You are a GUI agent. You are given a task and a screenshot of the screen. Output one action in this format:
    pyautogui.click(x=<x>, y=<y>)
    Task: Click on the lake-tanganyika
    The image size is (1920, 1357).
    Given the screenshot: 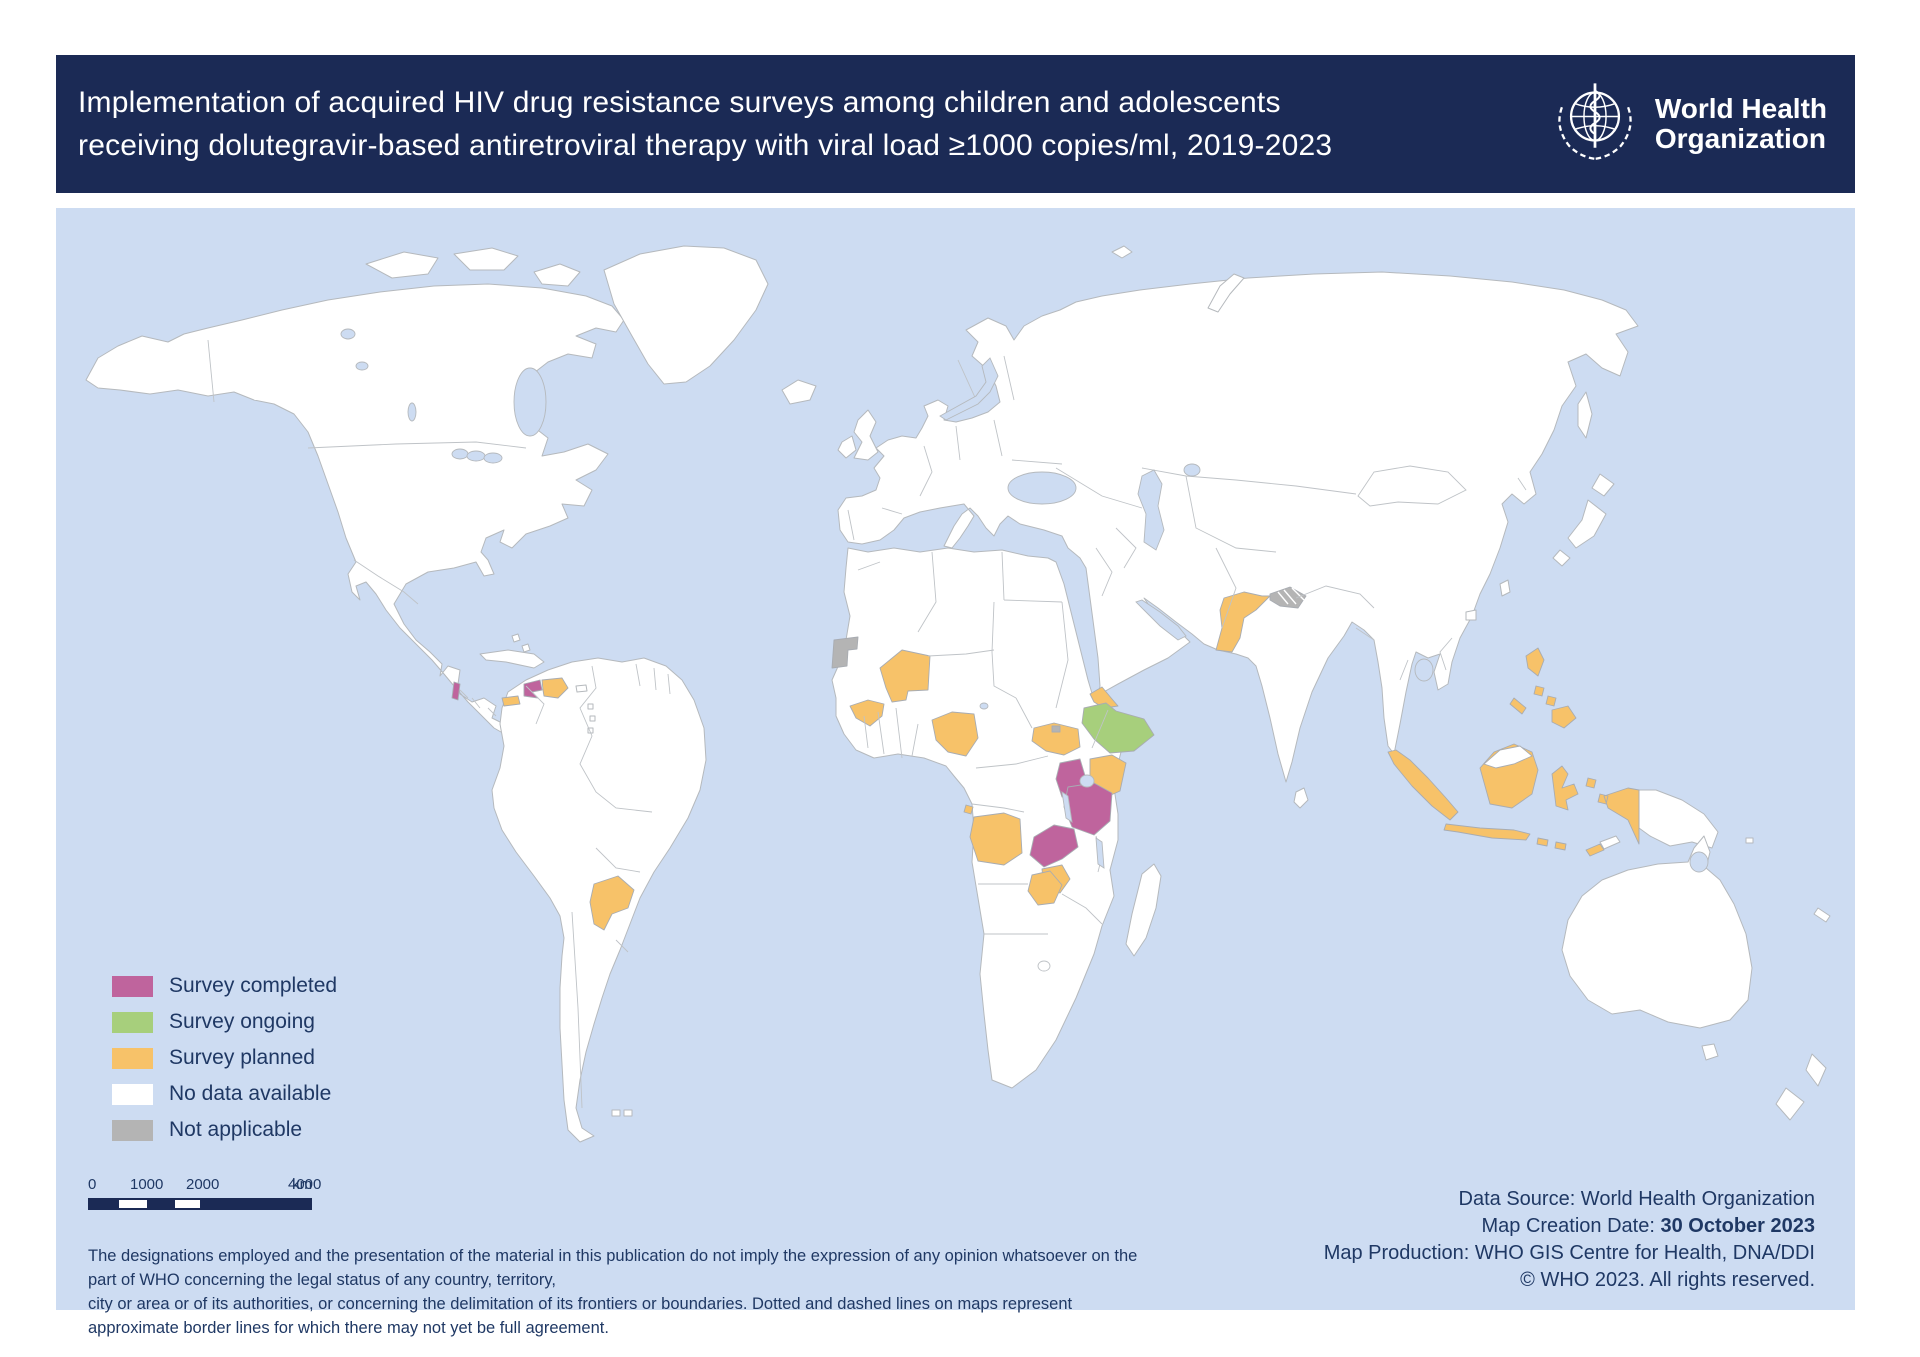 What is the action you would take?
    pyautogui.click(x=1067, y=807)
    